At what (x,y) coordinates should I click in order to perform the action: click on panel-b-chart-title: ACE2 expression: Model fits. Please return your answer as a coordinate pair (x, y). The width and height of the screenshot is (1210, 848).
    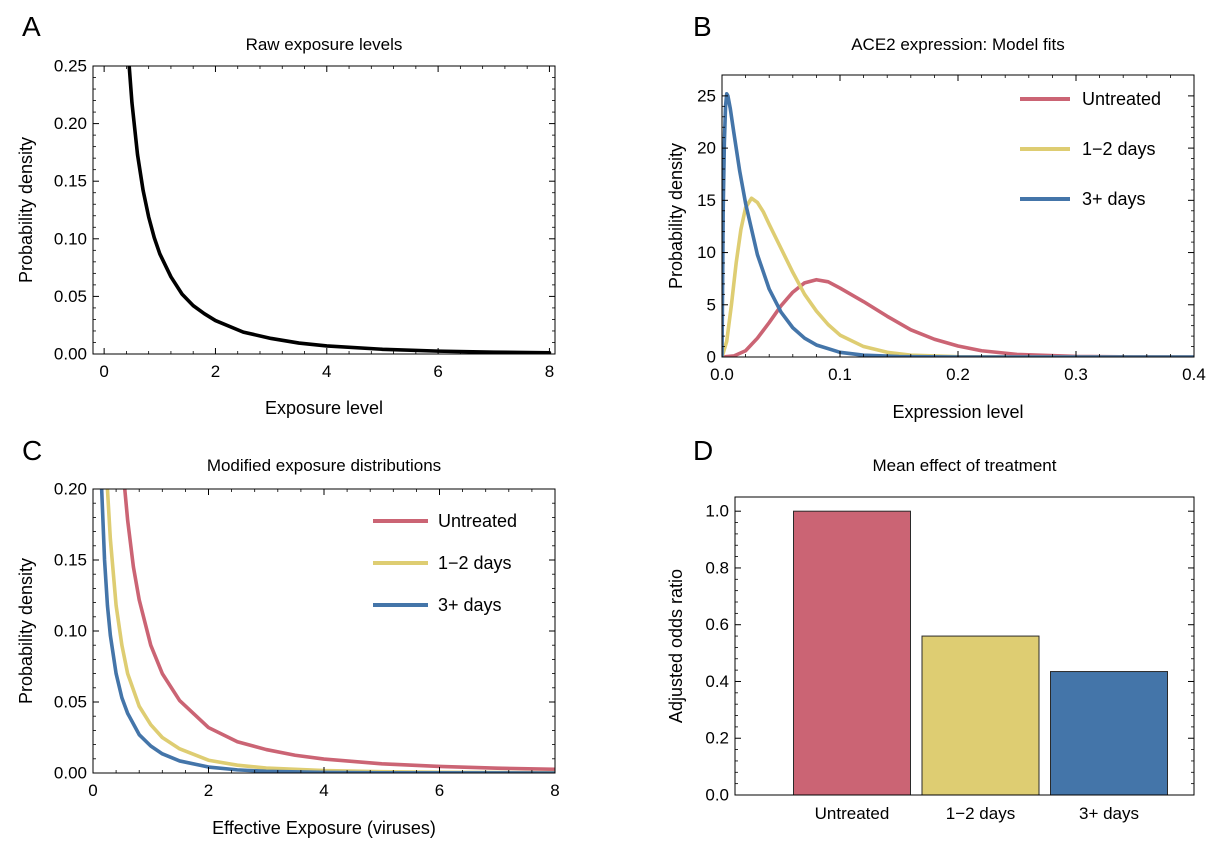
    Looking at the image, I should click on (958, 44).